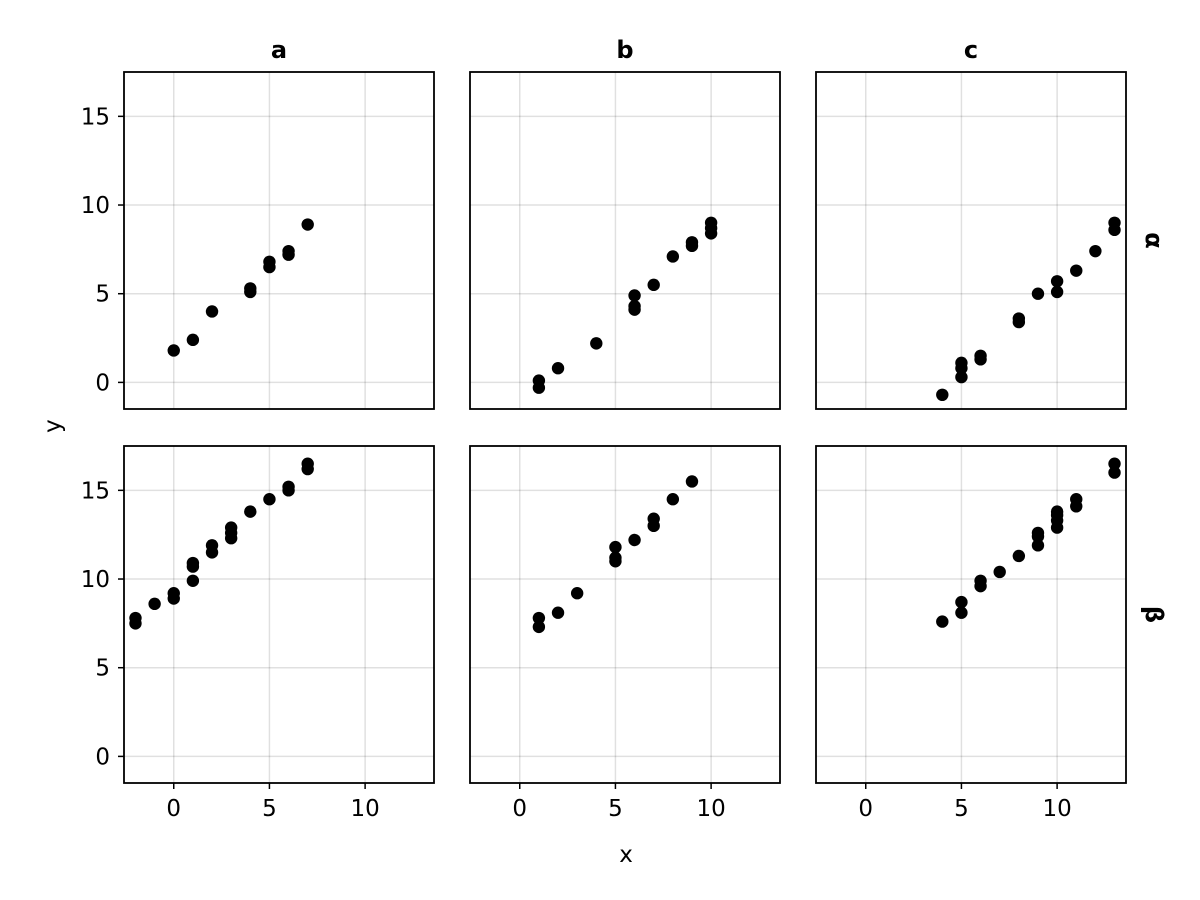  I want to click on column-title-c: c, so click(971, 50).